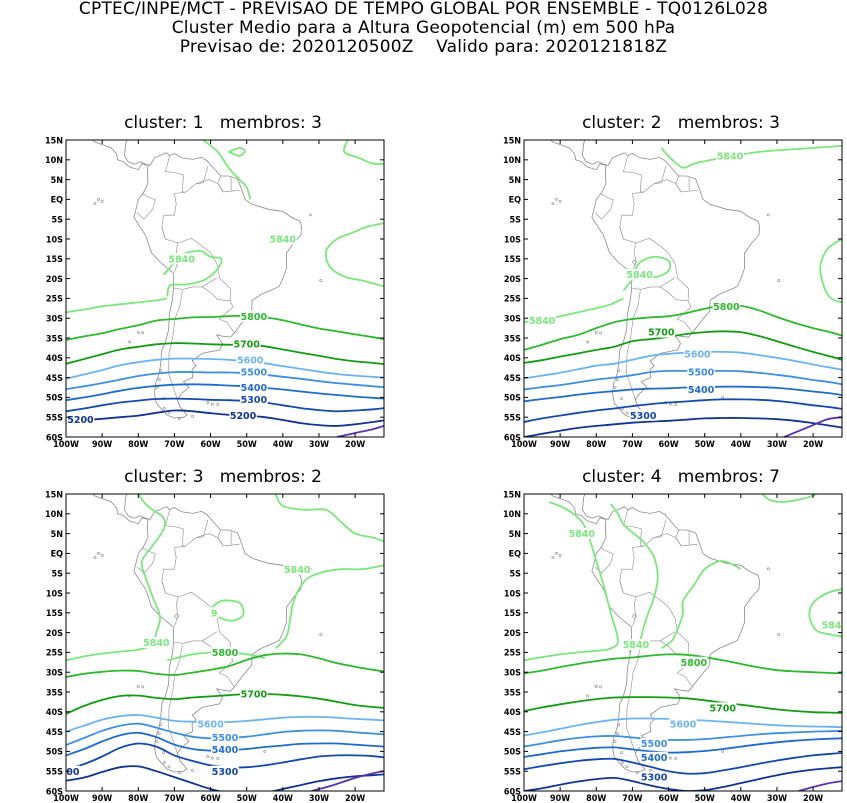  I want to click on lon-tick-label: 80W, so click(596, 445).